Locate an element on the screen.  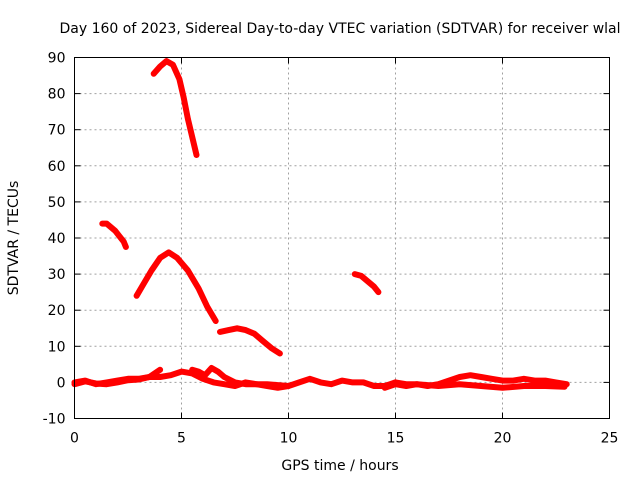
y-tick-label: 60 is located at coordinates (57, 167).